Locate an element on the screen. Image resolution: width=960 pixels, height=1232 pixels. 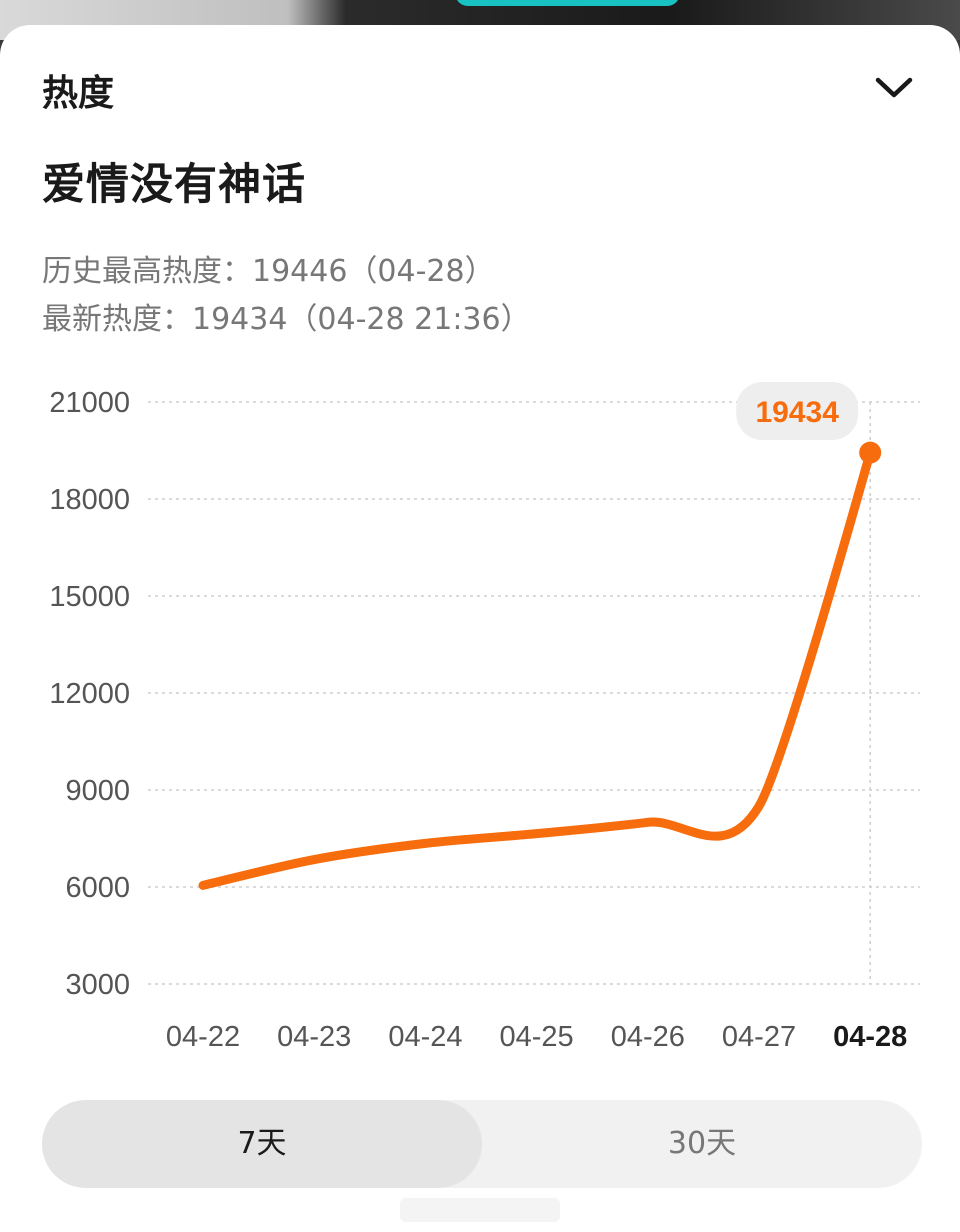
badge-value: 19434 is located at coordinates (797, 412).